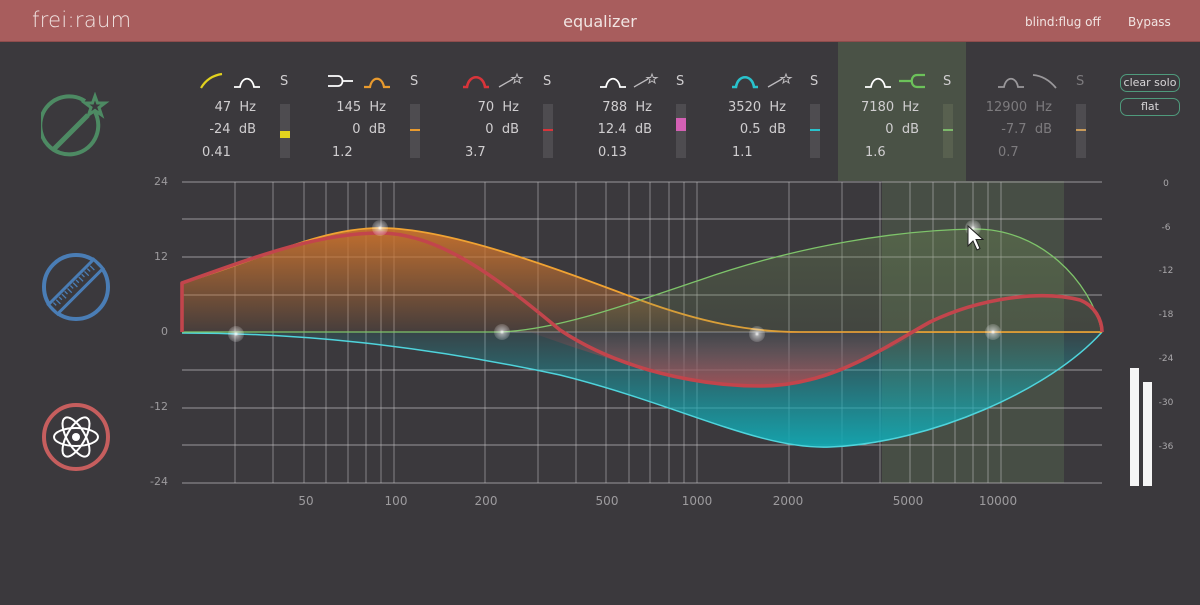  What do you see at coordinates (782, 119) in the screenshot?
I see `band-5: S 3520 Hz 0.5 dB 1.1` at bounding box center [782, 119].